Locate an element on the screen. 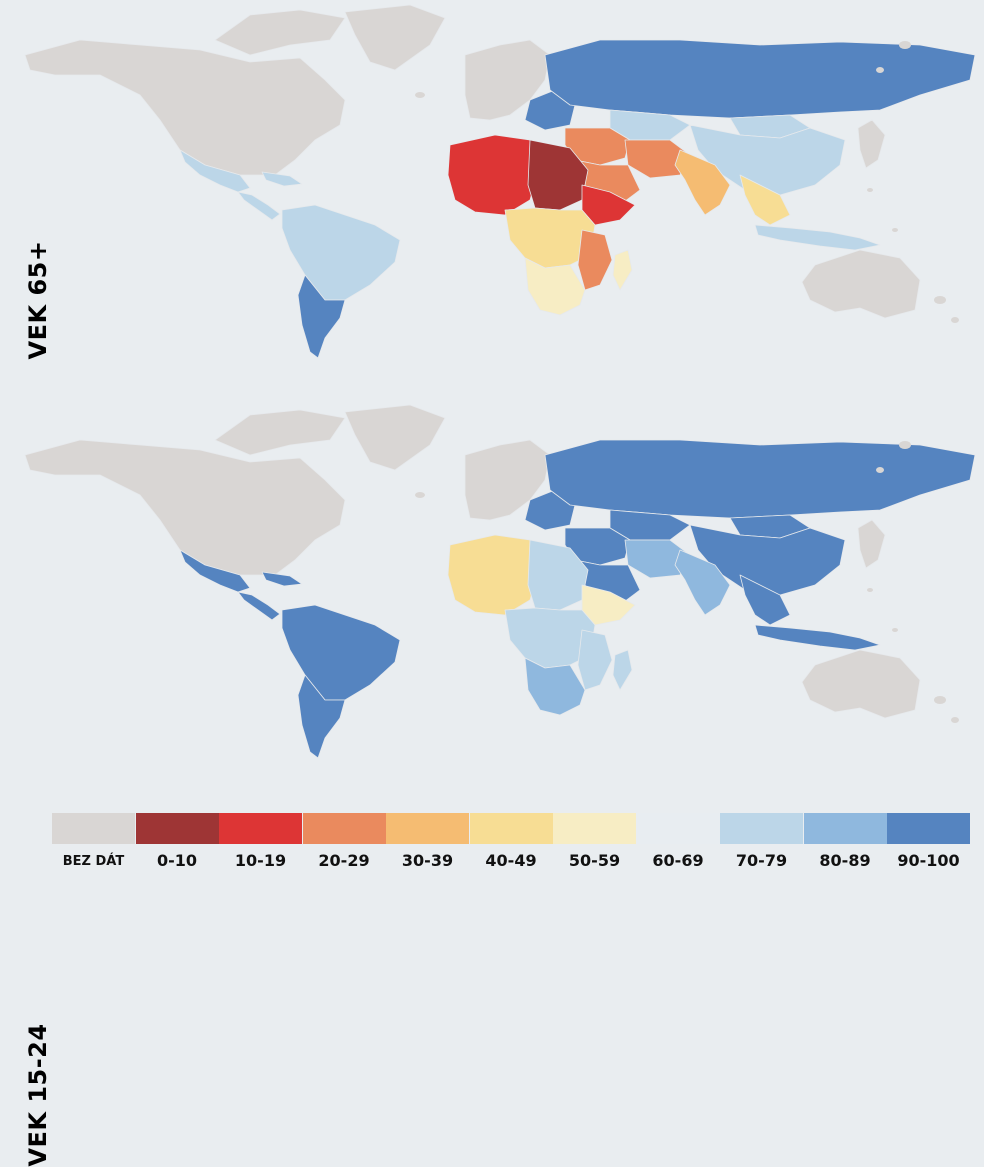 The width and height of the screenshot is (984, 1167). legend-label-2: 10-19 is located at coordinates (260, 860).